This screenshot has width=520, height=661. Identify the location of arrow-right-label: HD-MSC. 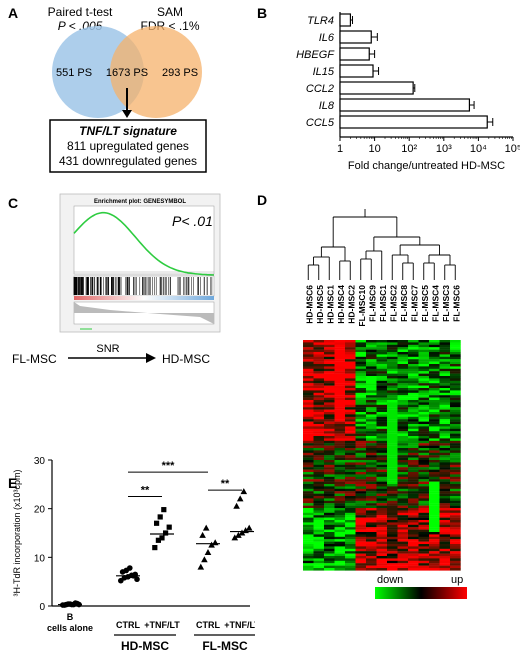
(186, 359).